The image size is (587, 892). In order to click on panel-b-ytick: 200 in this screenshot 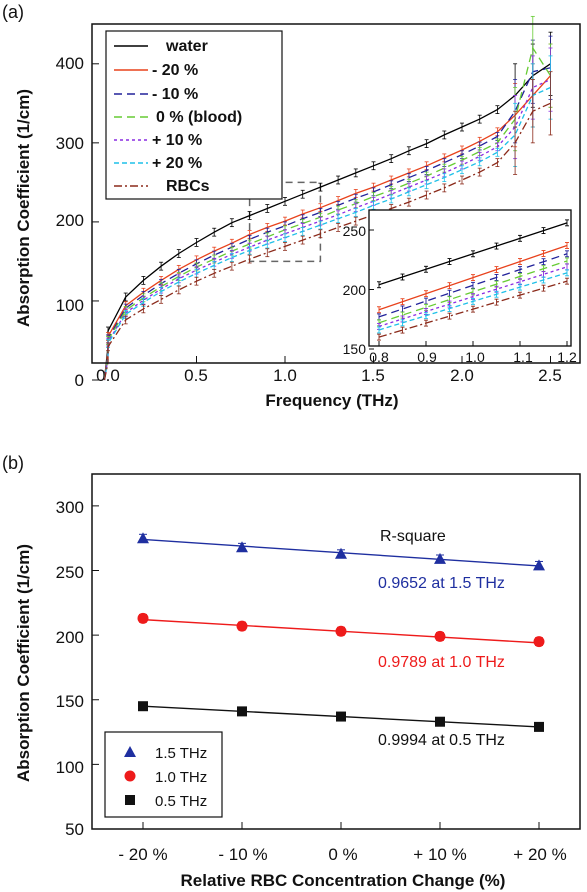, I will do `click(70, 637)`.